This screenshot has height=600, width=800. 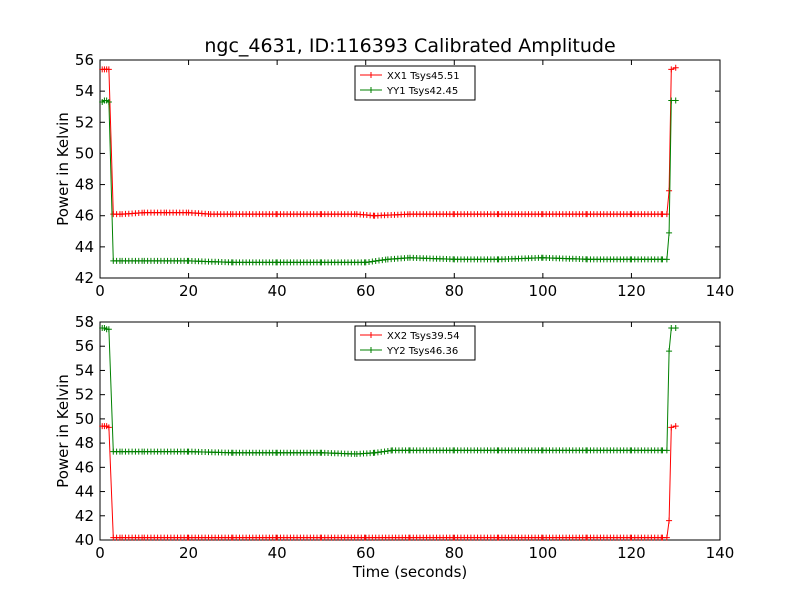 I want to click on legend-entry: XX2 Tsys39.54, so click(x=423, y=336).